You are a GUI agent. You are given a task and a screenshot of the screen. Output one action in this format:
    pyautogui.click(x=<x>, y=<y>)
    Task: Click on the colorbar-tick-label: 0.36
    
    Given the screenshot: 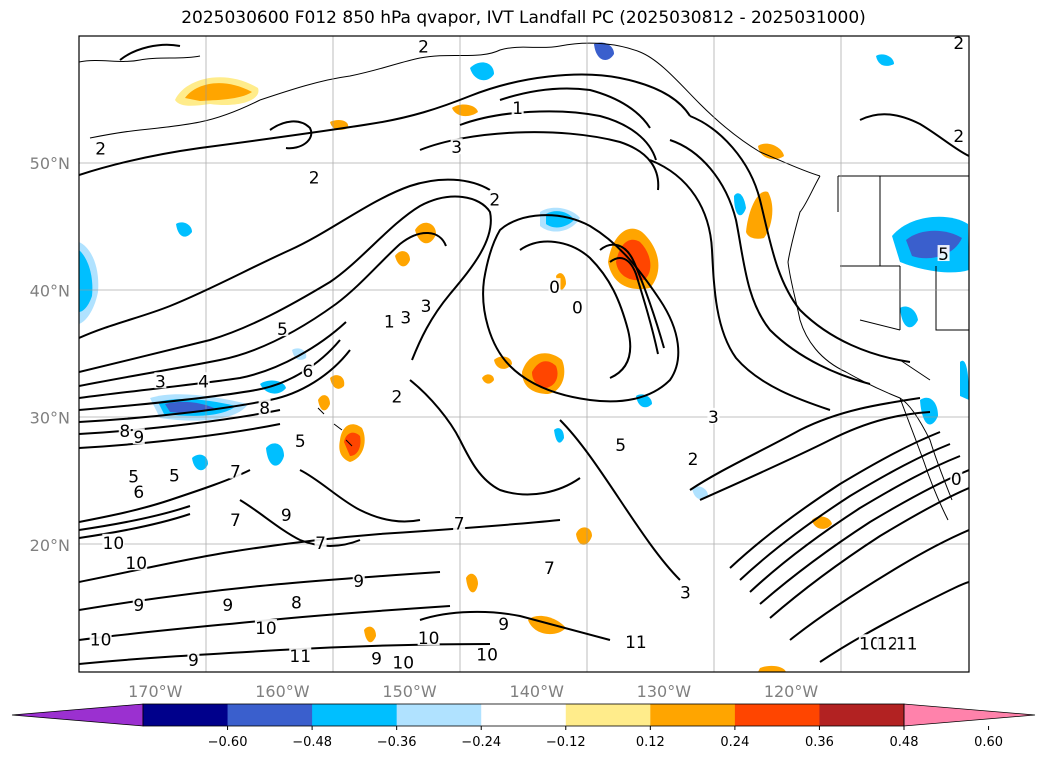 What is the action you would take?
    pyautogui.click(x=819, y=742)
    